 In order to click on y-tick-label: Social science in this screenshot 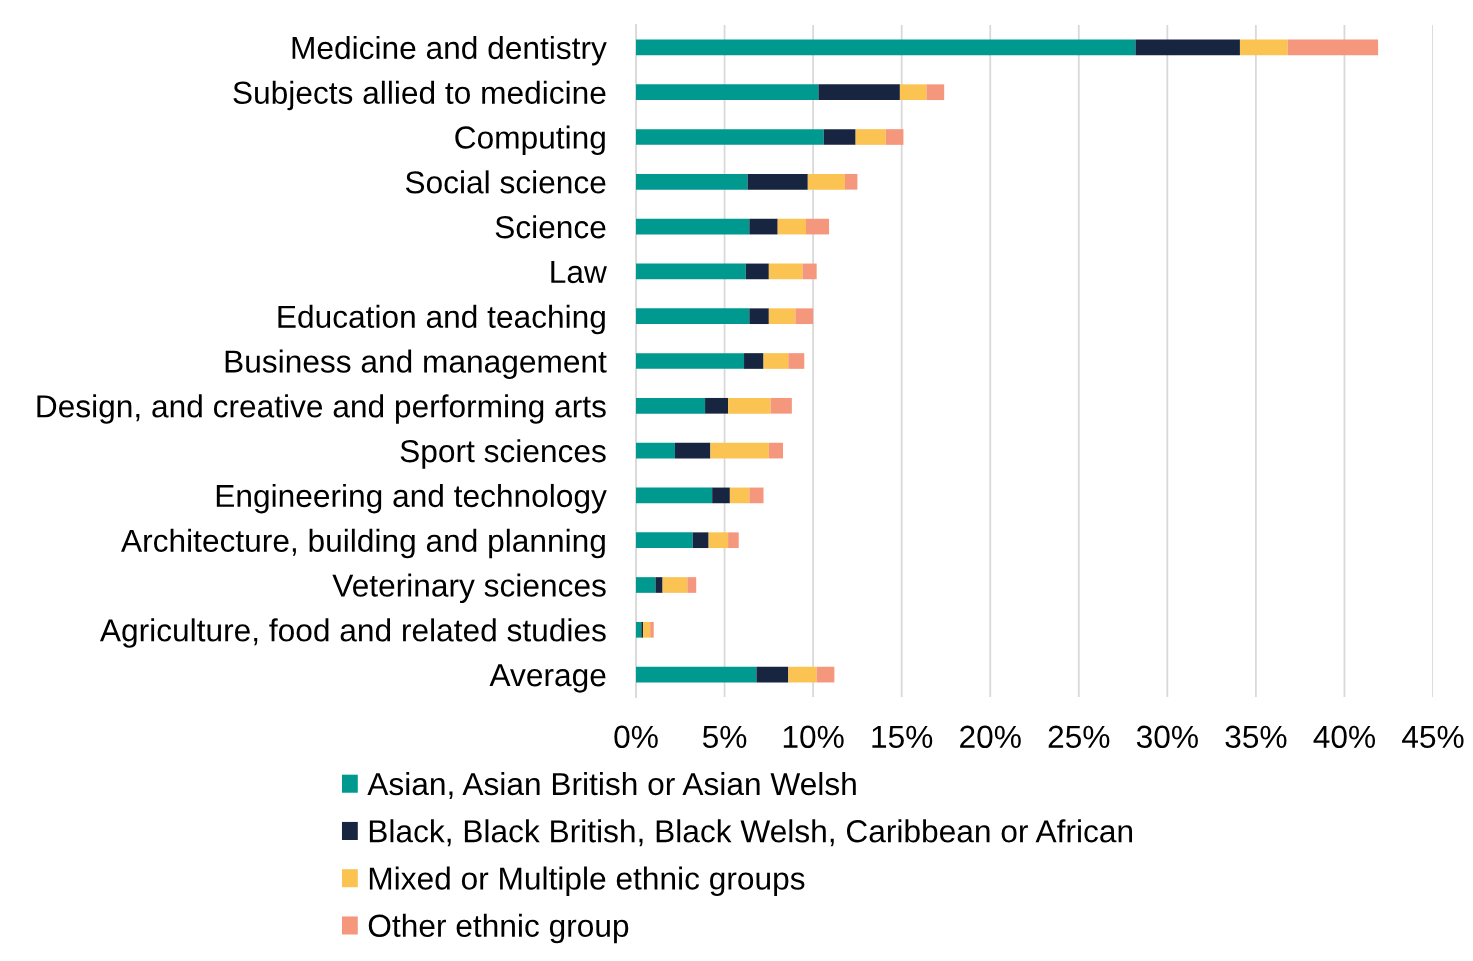, I will do `click(505, 182)`.